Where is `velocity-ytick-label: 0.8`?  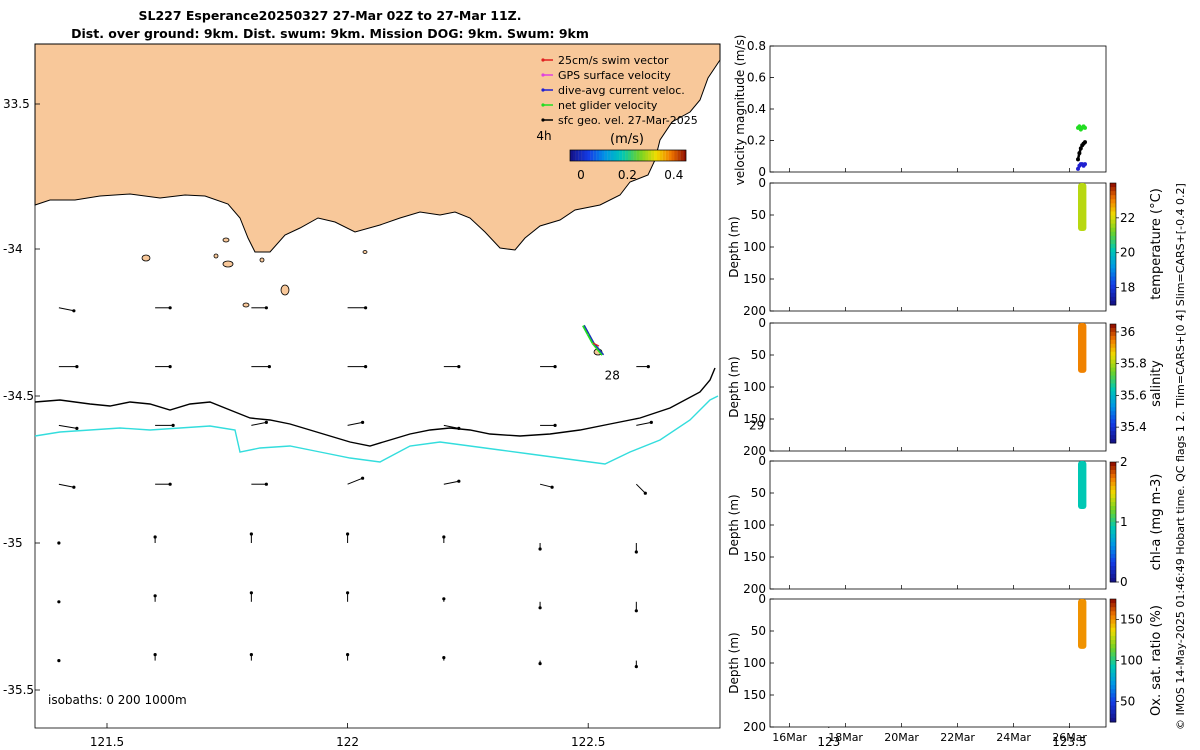
velocity-ytick-label: 0.8 is located at coordinates (756, 46).